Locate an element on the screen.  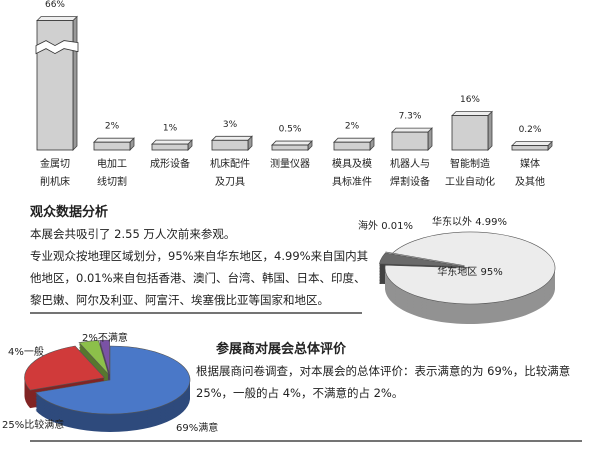
pie-label: 2%不满意 is located at coordinates (105, 337).